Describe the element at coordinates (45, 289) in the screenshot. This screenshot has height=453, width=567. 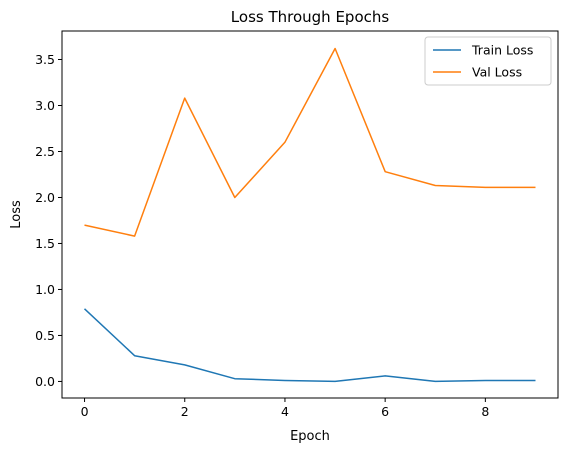
I see `y-tick-label: 1.0` at that location.